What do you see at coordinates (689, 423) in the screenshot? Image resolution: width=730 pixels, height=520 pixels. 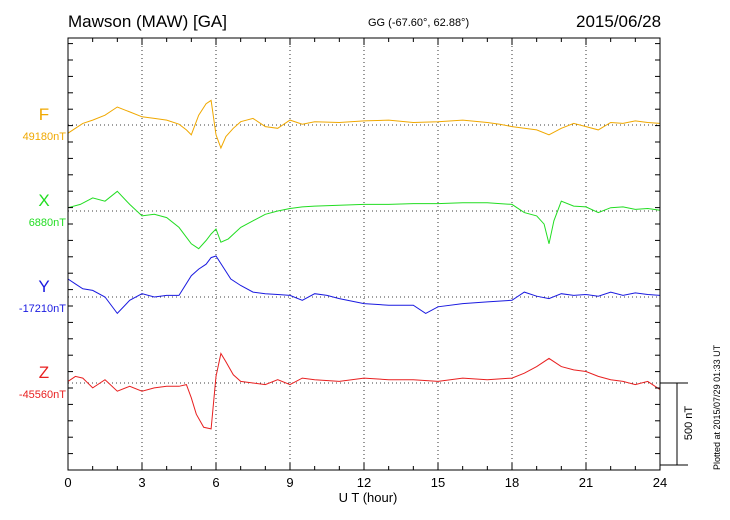 I see `scale-bar-label: 500 nT` at bounding box center [689, 423].